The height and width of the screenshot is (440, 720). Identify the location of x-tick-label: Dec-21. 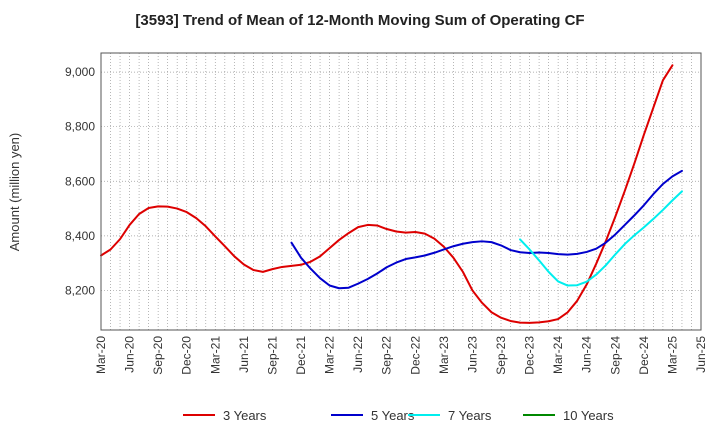
(301, 355).